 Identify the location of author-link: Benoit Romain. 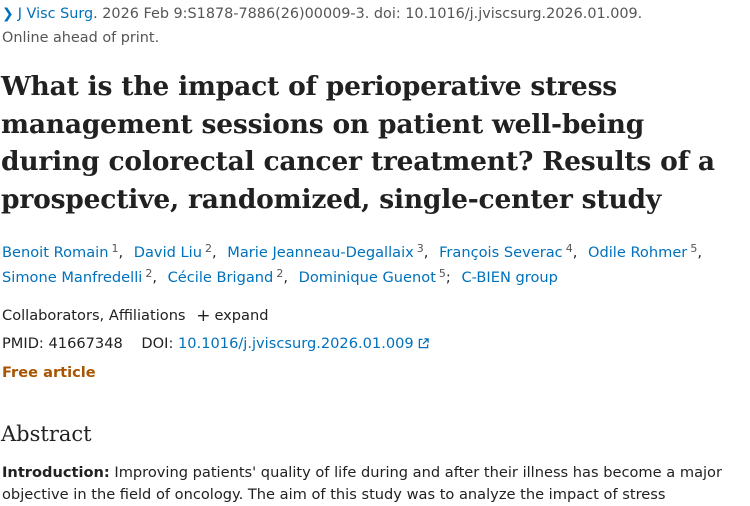
(55, 252).